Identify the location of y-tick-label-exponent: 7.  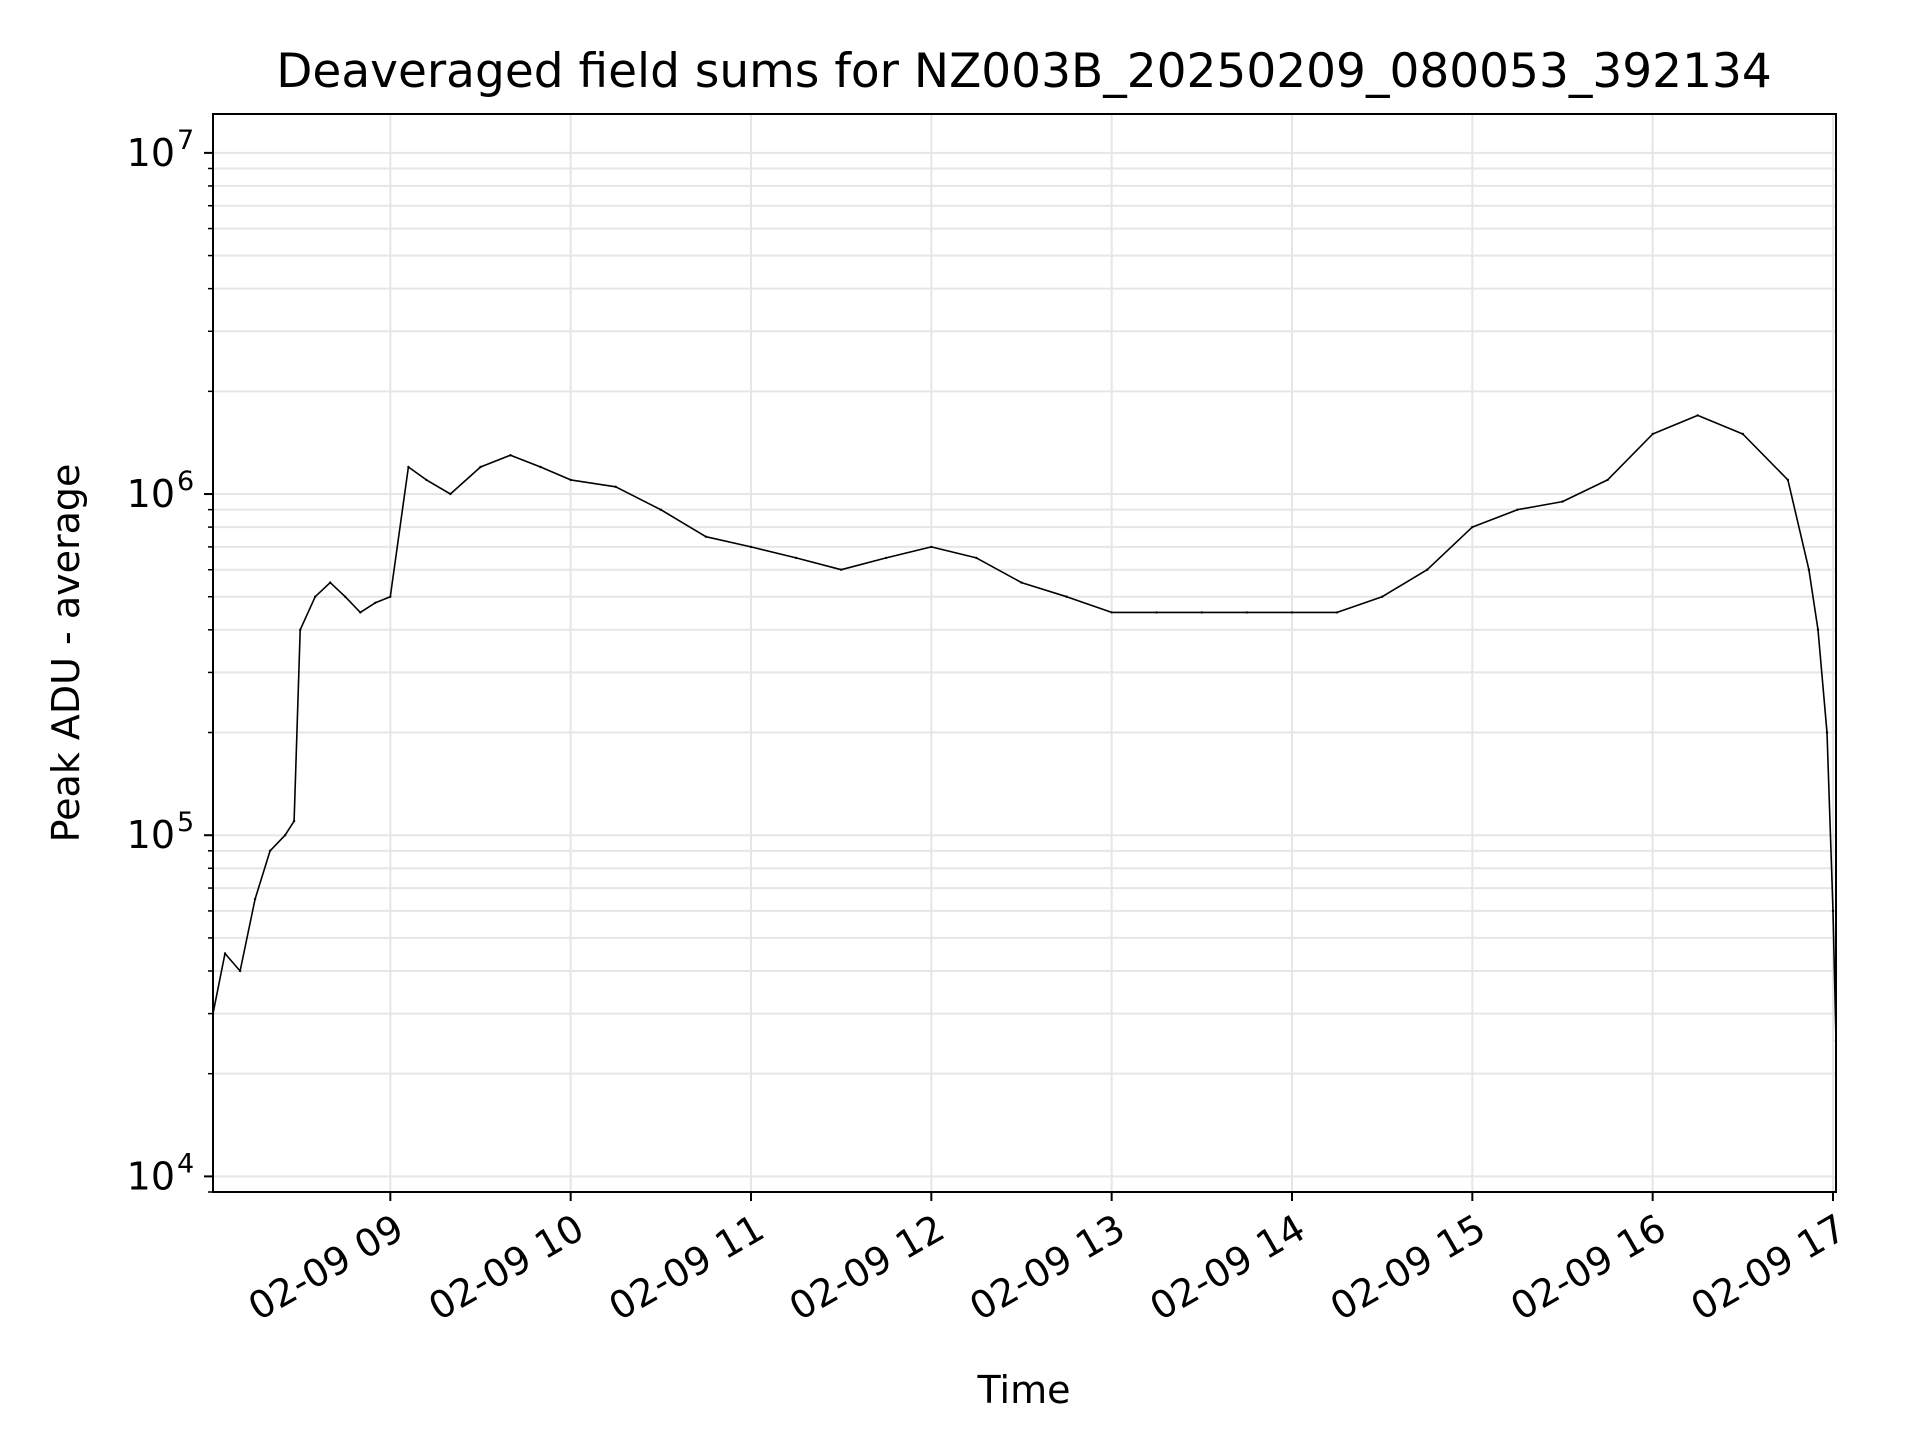
(185, 140).